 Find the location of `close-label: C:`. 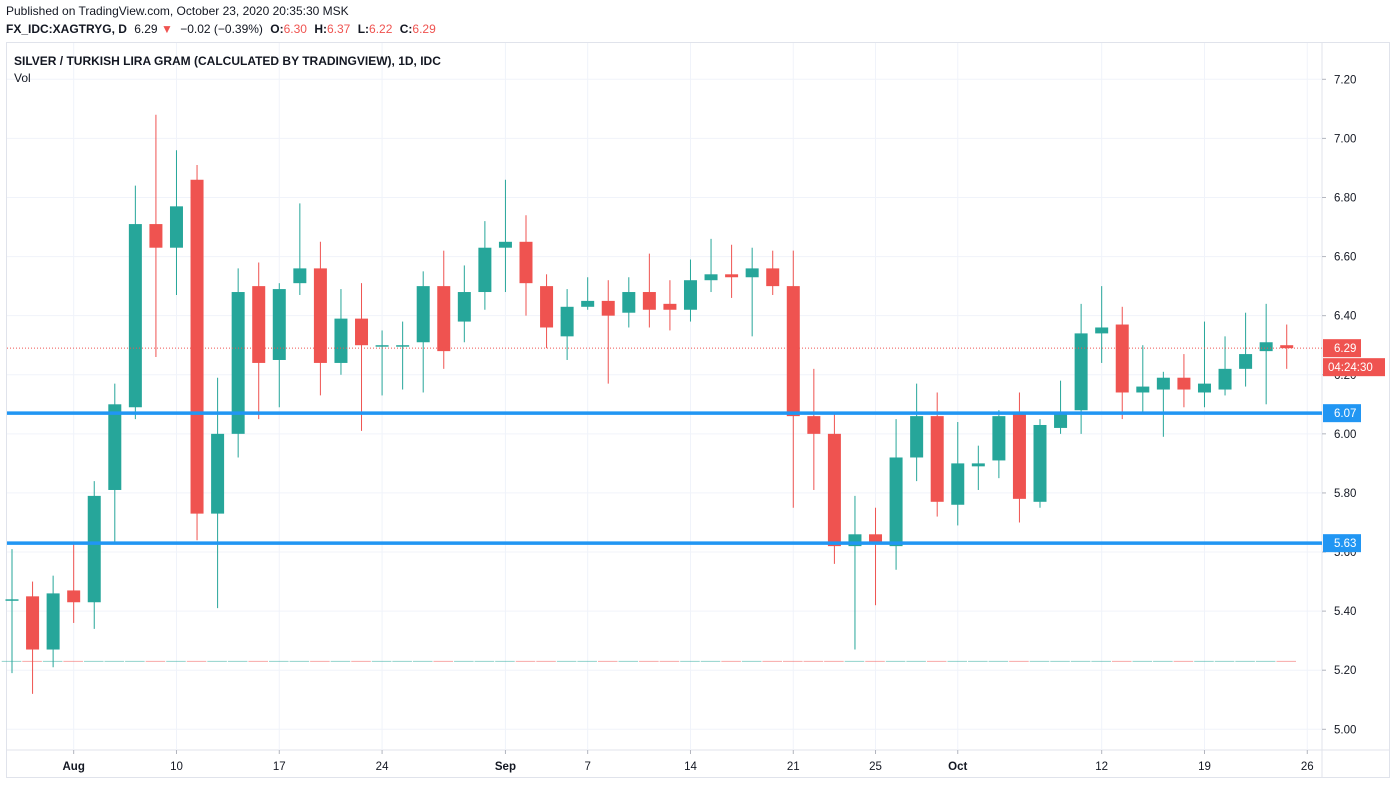

close-label: C: is located at coordinates (406, 29).